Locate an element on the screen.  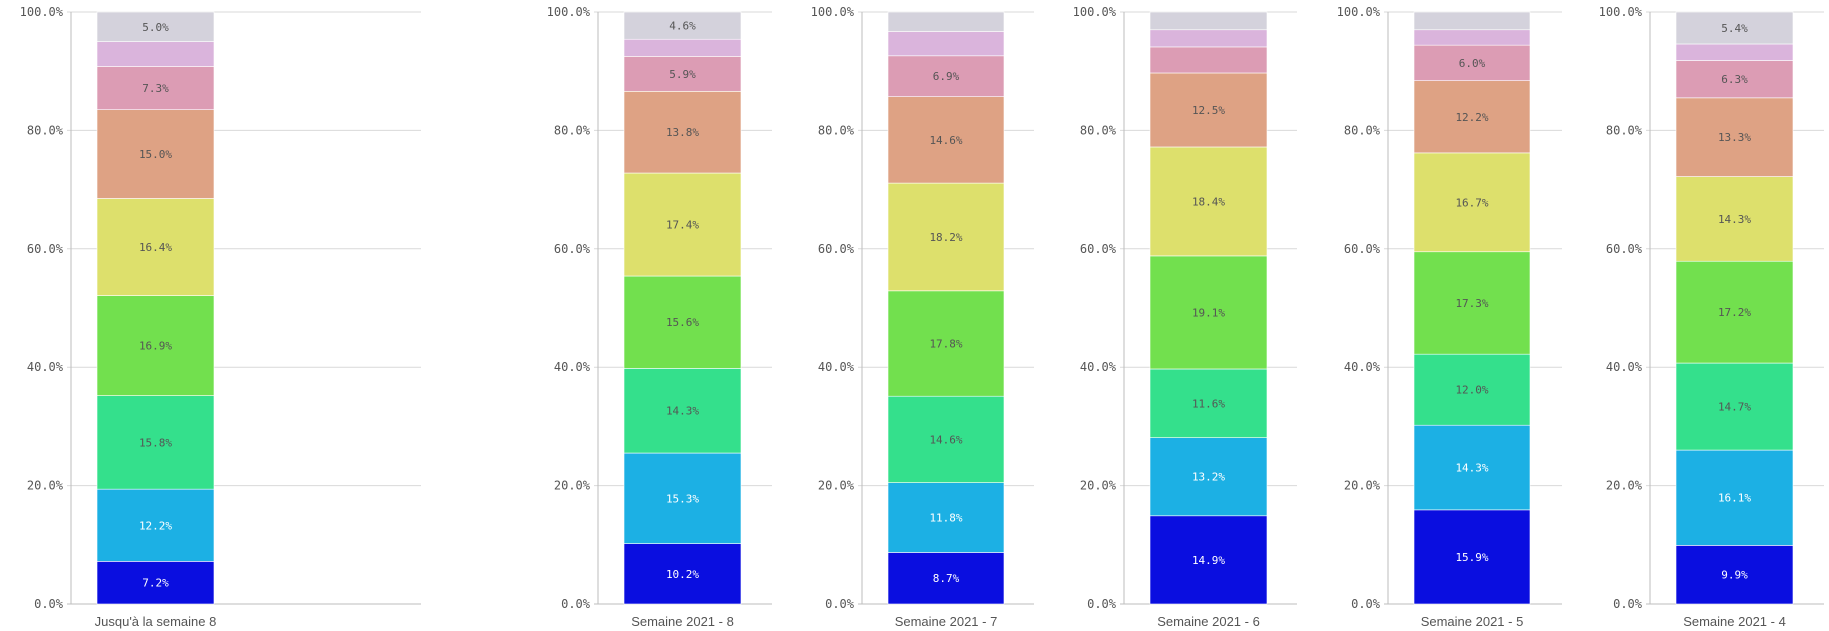
data-label: 7.2% is located at coordinates (155, 583).